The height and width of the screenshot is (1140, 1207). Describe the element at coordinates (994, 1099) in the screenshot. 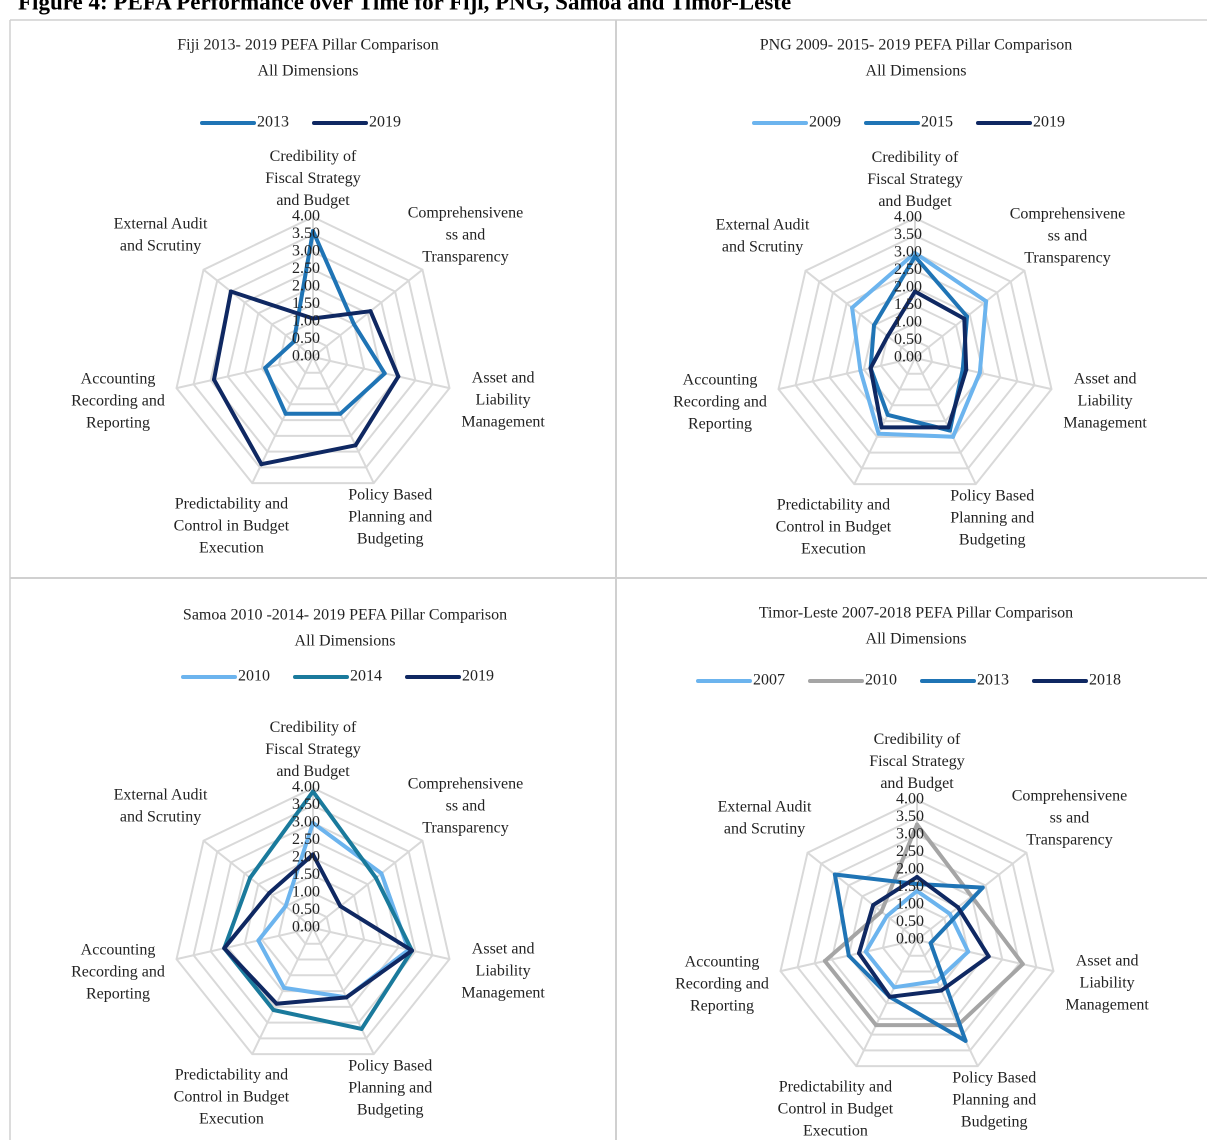

I see `axis-label-line: Planning and` at that location.